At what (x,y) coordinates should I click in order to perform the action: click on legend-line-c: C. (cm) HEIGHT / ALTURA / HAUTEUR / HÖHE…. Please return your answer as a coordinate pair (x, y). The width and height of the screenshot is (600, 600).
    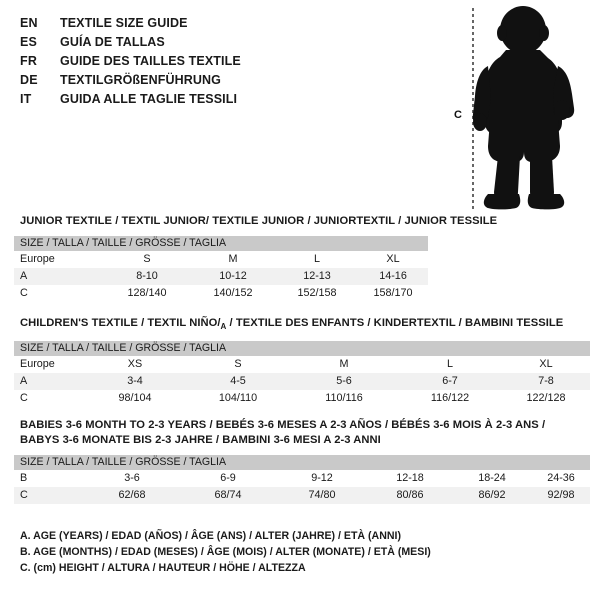
    Looking at the image, I should click on (163, 568).